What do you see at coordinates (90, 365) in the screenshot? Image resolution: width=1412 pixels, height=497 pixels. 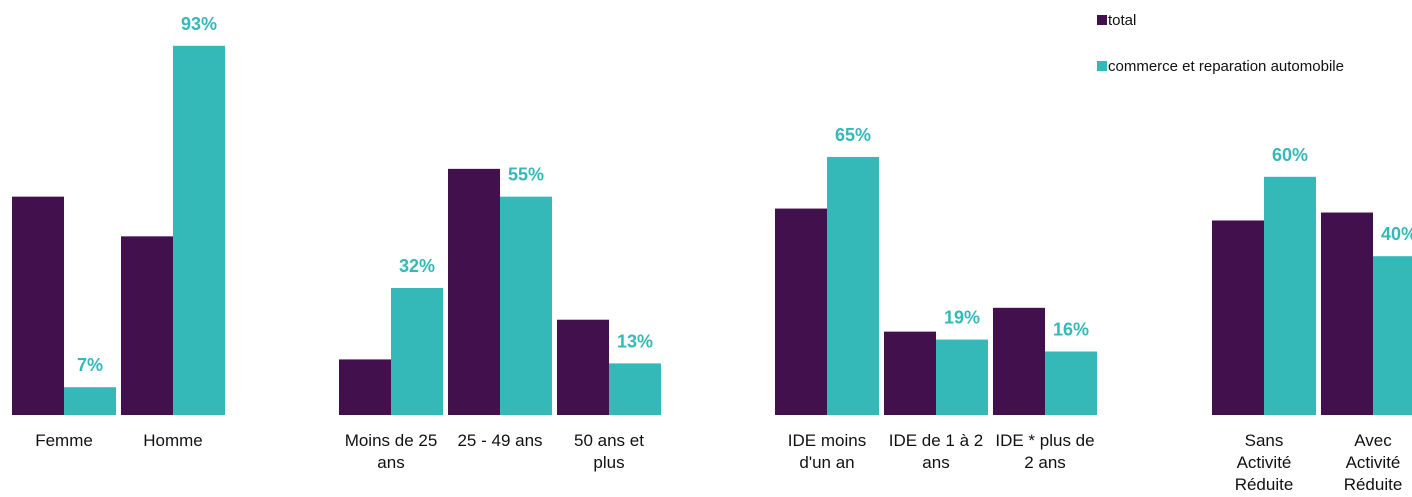 I see `value-label: 7%` at bounding box center [90, 365].